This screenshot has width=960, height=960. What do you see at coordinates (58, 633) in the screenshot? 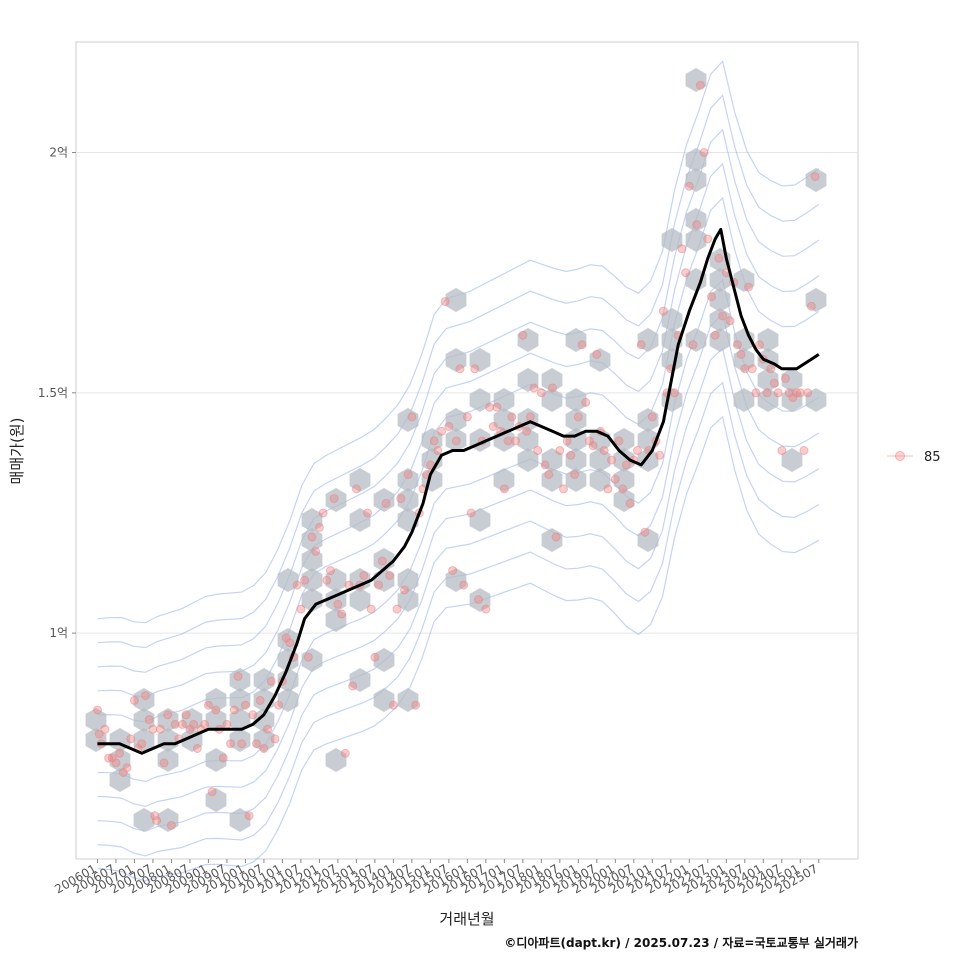
I see `y-tick-label: 1억` at bounding box center [58, 633].